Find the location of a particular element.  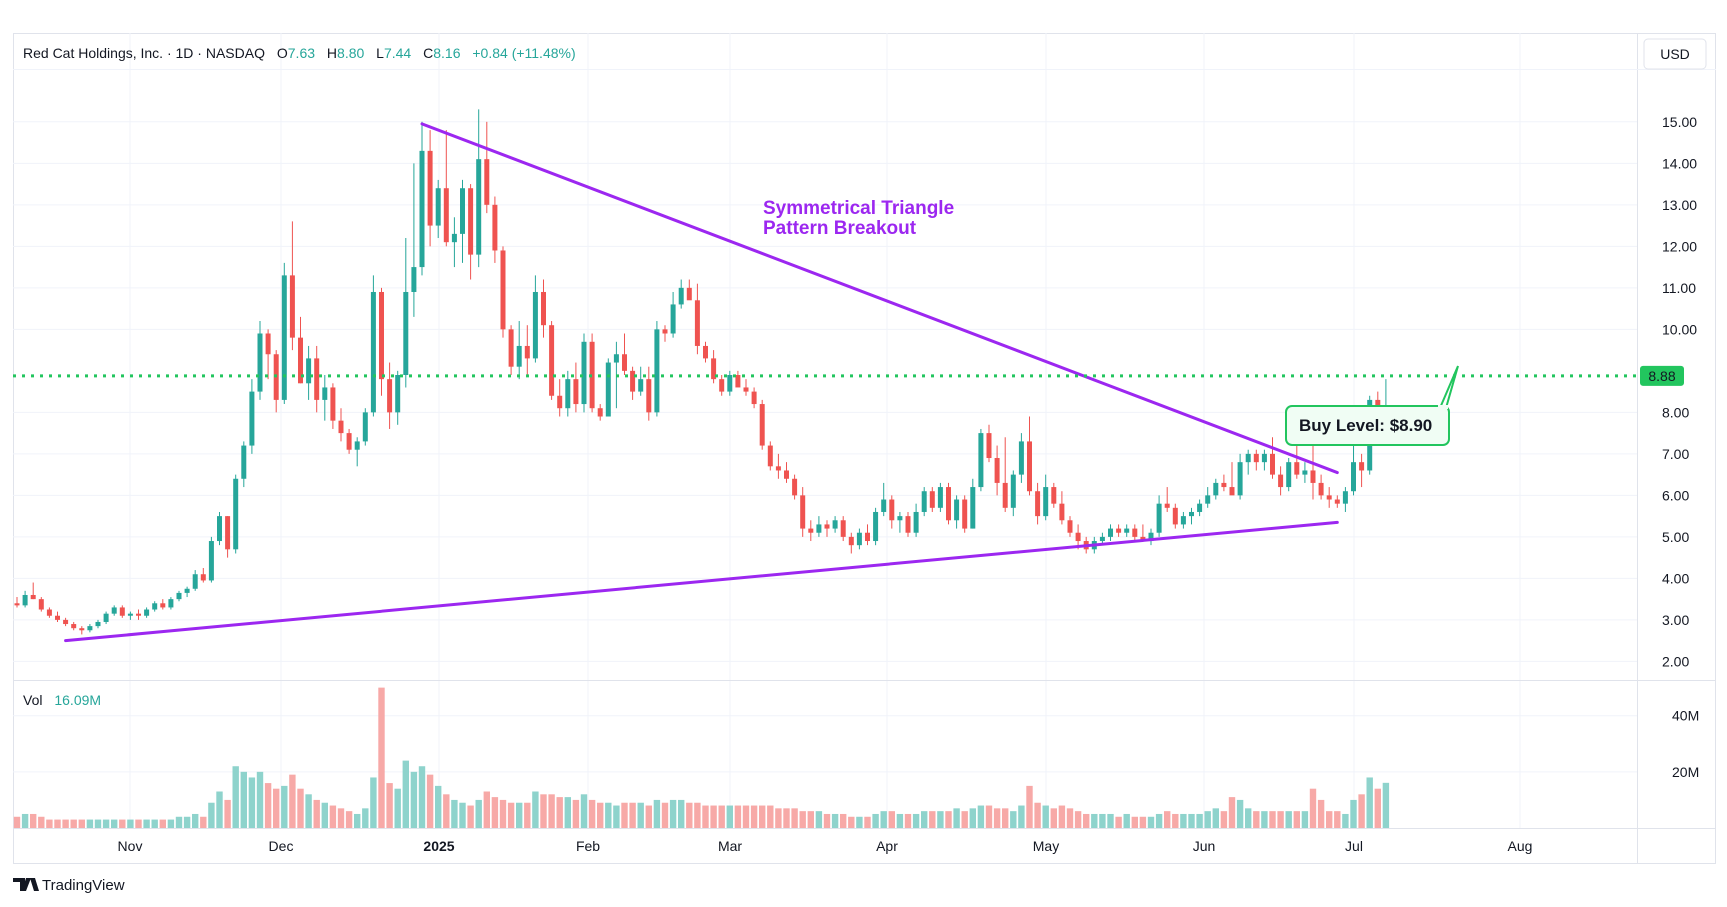

price-tick-label: 7.00 is located at coordinates (1675, 454).